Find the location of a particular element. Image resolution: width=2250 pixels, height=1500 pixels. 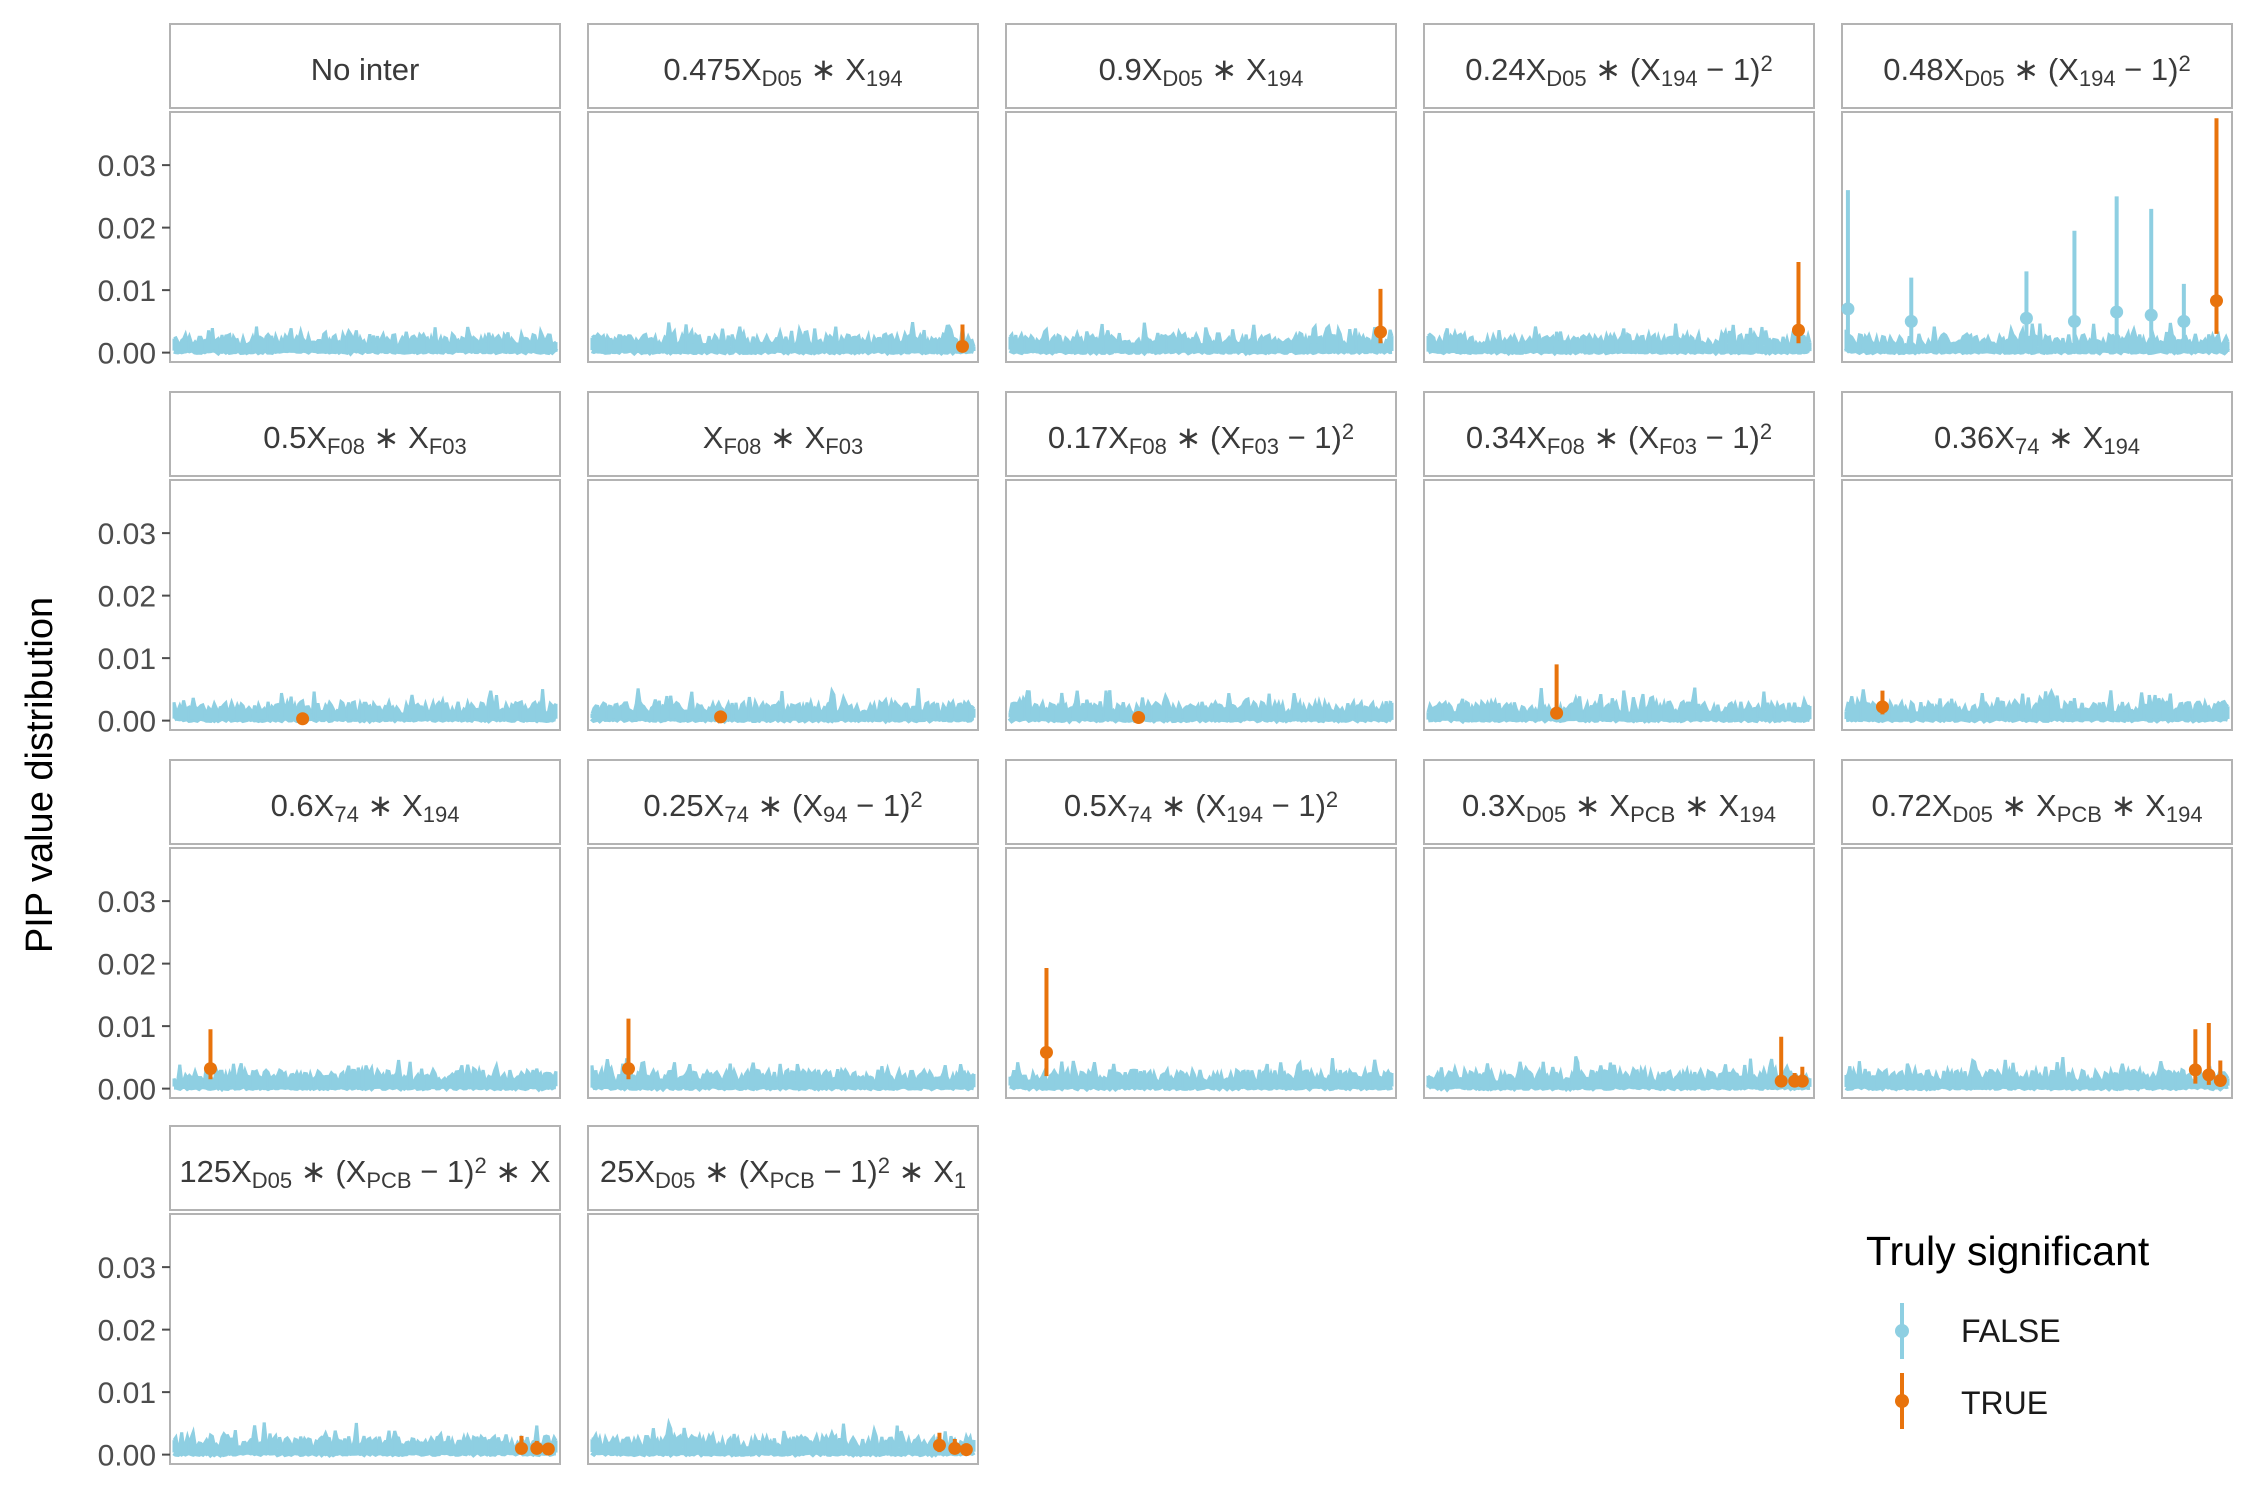

facet-panel: 0.48XD05 ∗ (X194 − 1)2 is located at coordinates (2037, 193).